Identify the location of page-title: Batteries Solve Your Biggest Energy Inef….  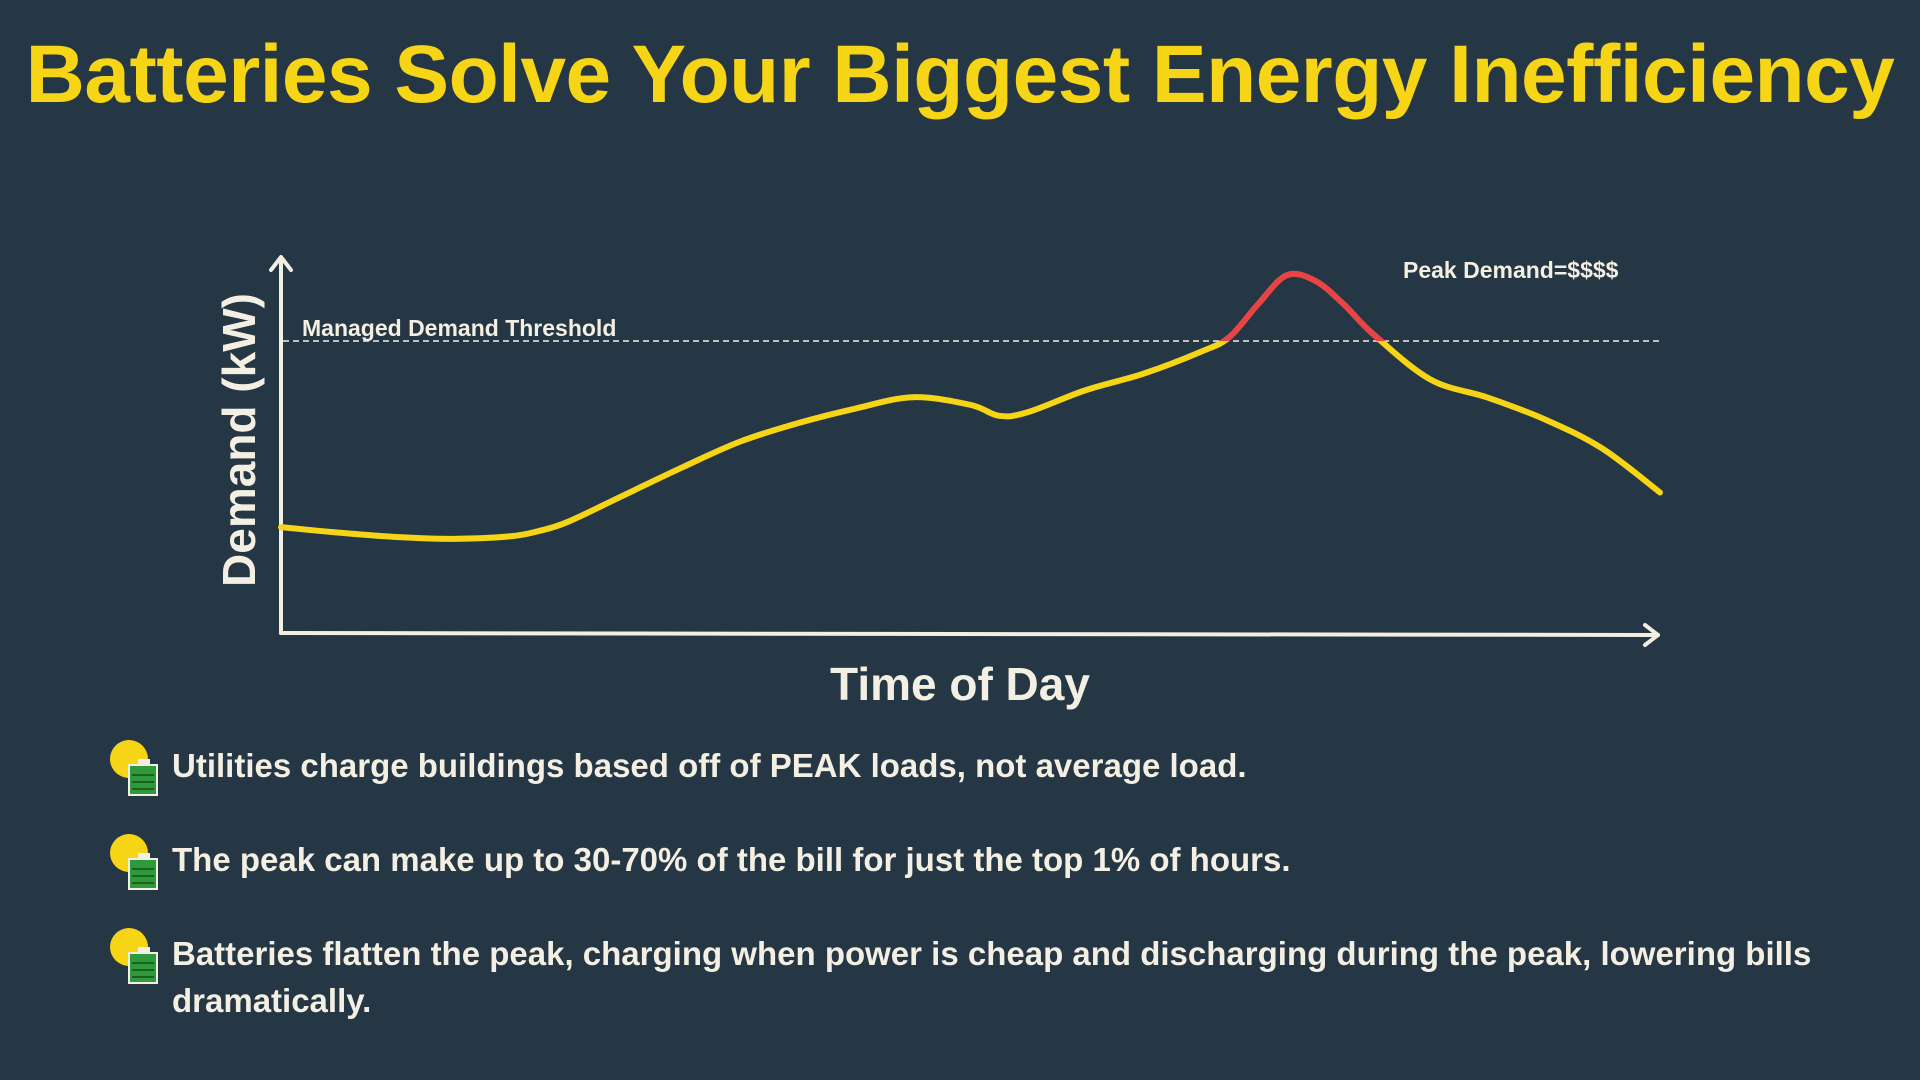
(960, 74).